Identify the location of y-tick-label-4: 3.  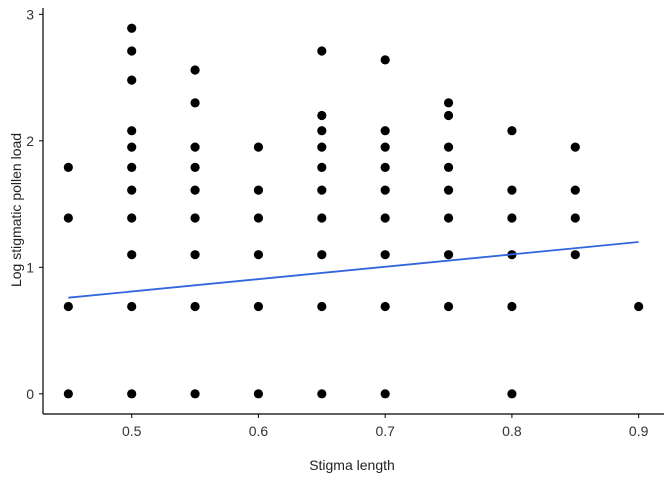
(30, 14).